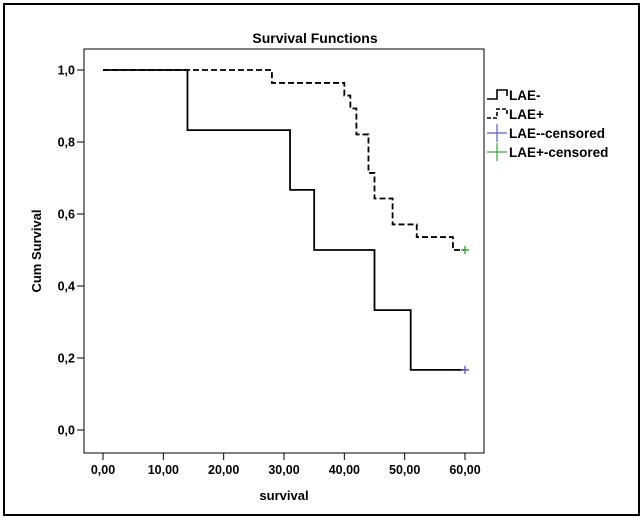 The width and height of the screenshot is (643, 524). Describe the element at coordinates (66, 215) in the screenshot. I see `y-tick-label: 0,6` at that location.